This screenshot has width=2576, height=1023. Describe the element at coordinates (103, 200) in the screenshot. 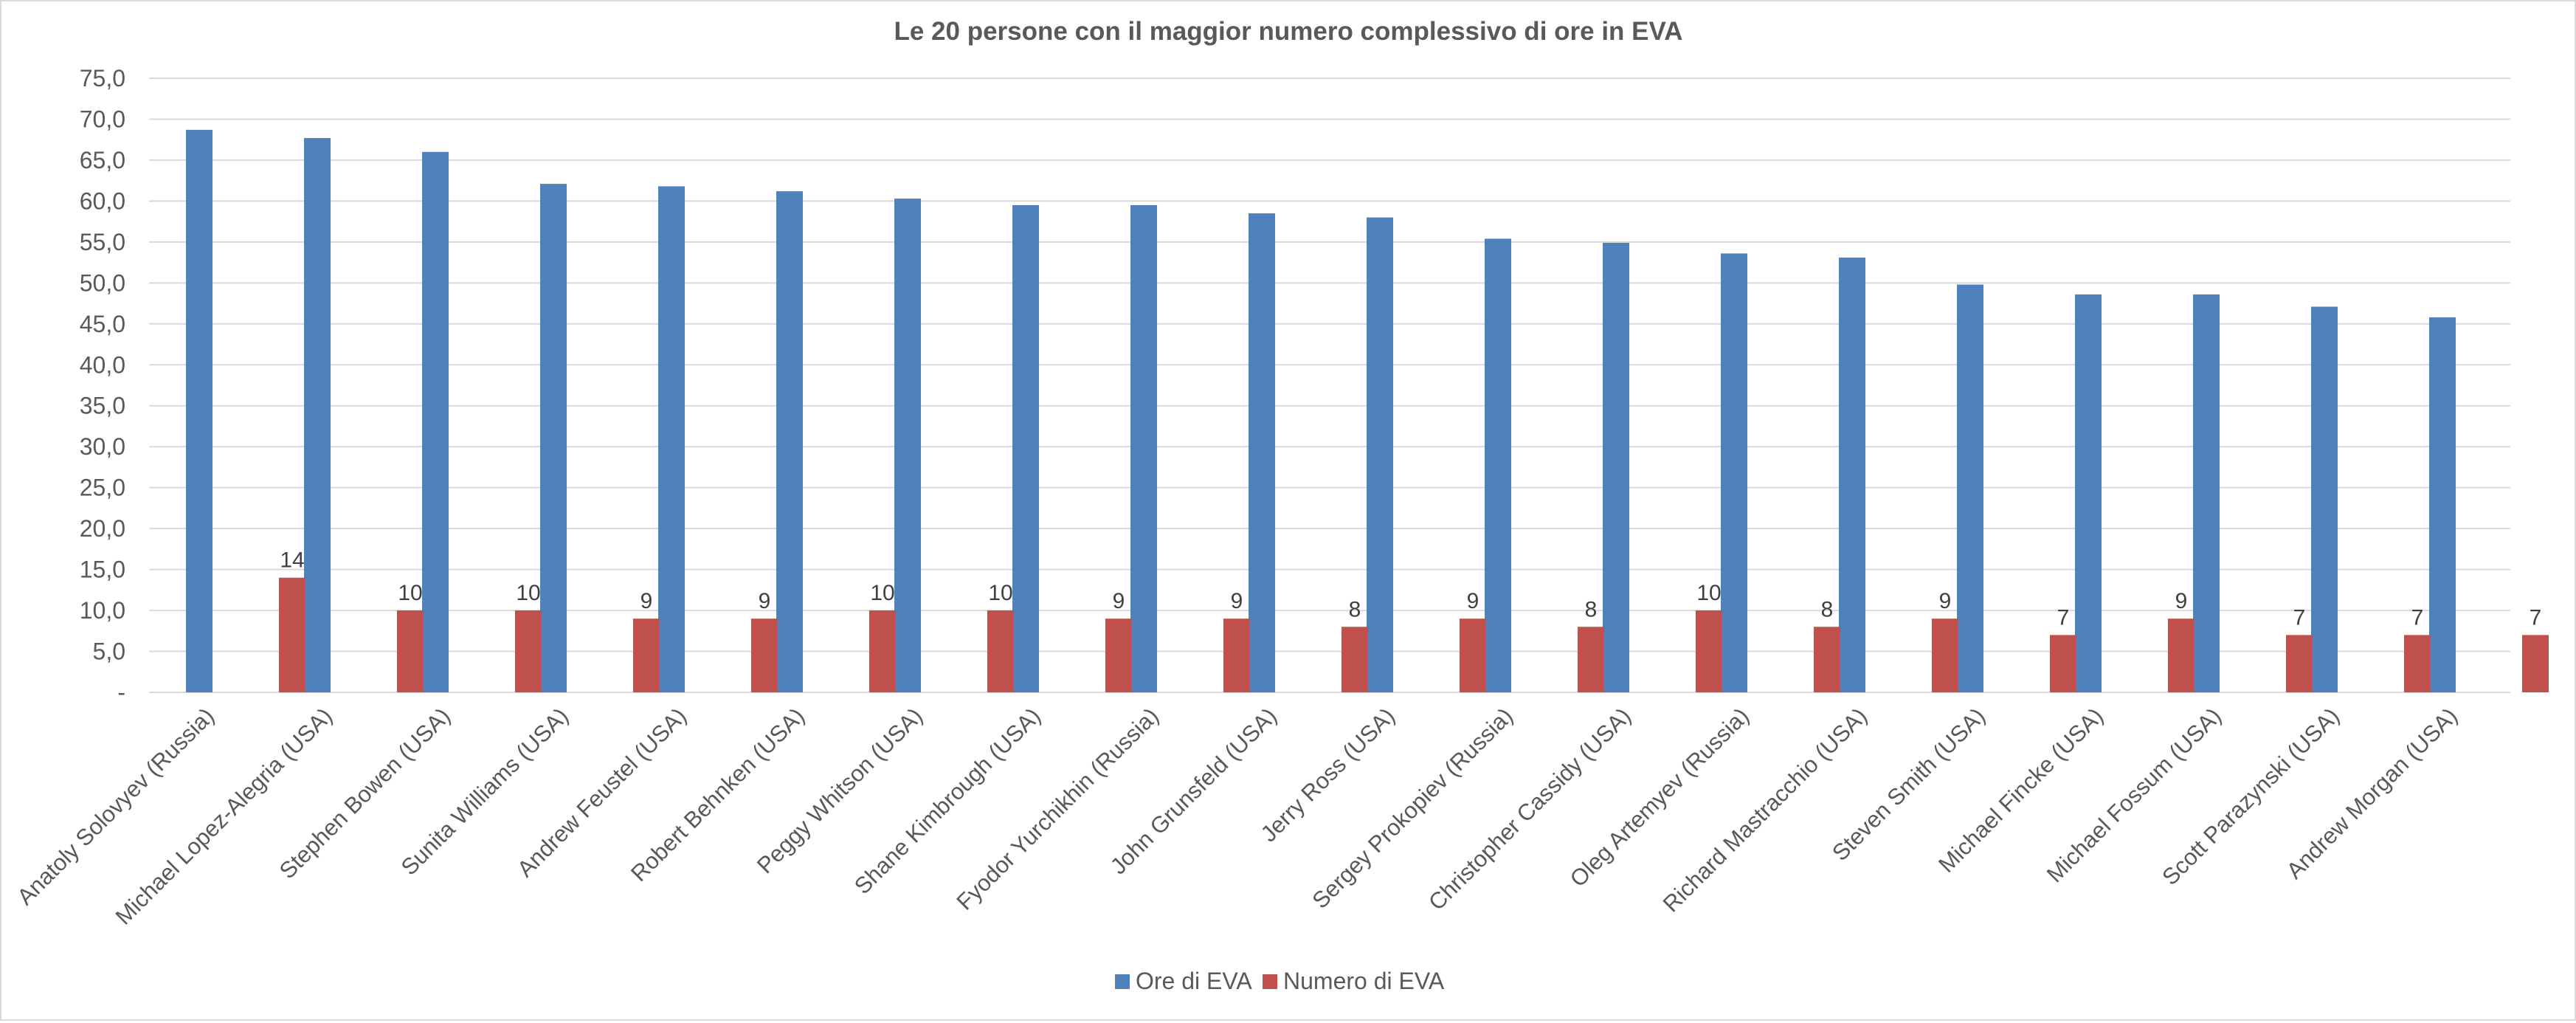

I see `y-tick-label: 60,0` at that location.